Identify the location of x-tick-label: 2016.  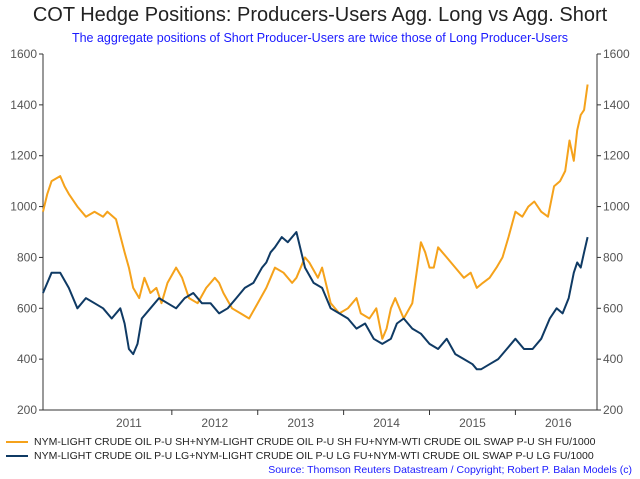
(558, 423).